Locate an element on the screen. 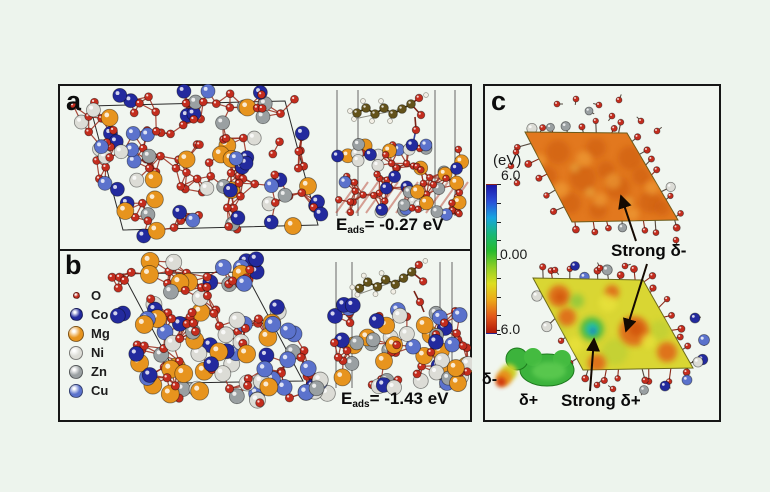  annotation-strong-delta-minus: Strong δ- is located at coordinates (649, 250).